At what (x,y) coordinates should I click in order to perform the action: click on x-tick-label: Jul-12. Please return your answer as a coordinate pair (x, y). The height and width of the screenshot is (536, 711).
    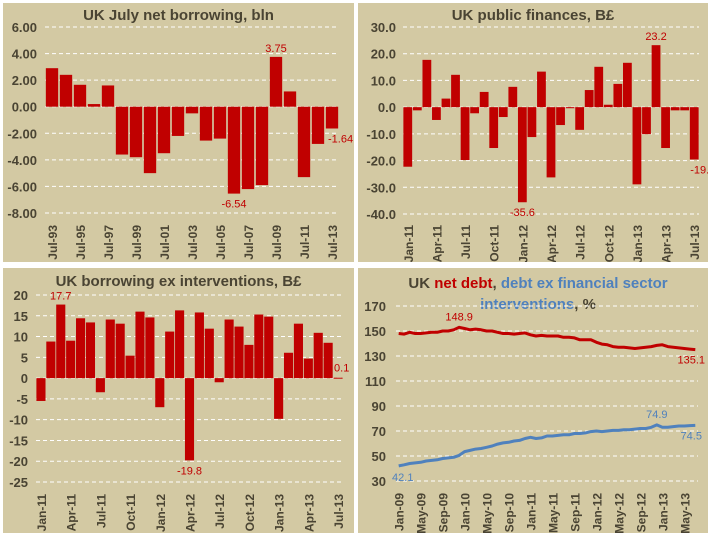
    Looking at the image, I should click on (220, 511).